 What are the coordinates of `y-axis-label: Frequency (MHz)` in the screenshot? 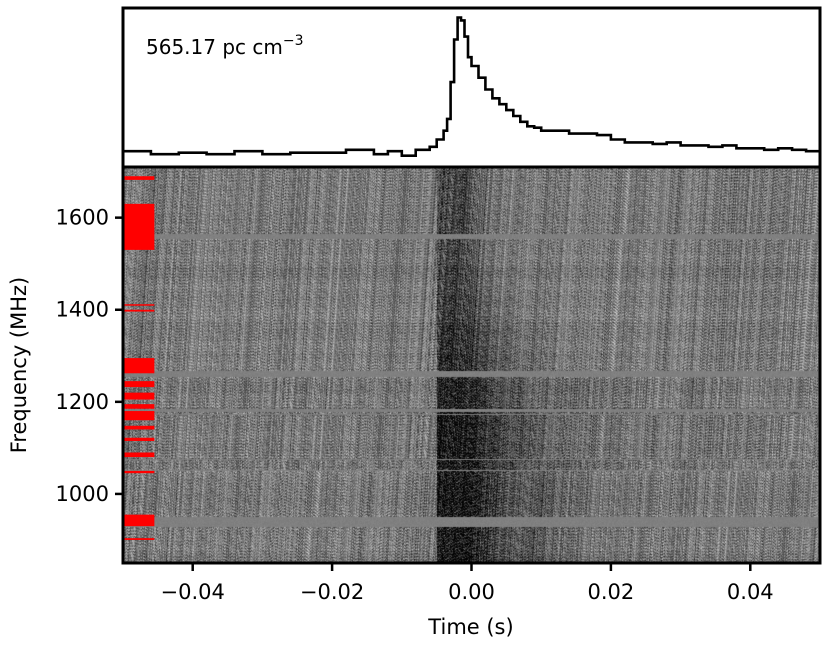 It's located at (19, 365).